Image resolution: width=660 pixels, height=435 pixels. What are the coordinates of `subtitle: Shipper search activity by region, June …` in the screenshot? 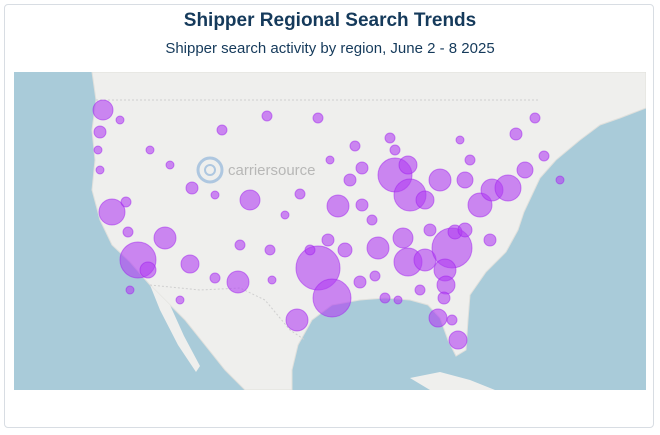 It's located at (330, 48).